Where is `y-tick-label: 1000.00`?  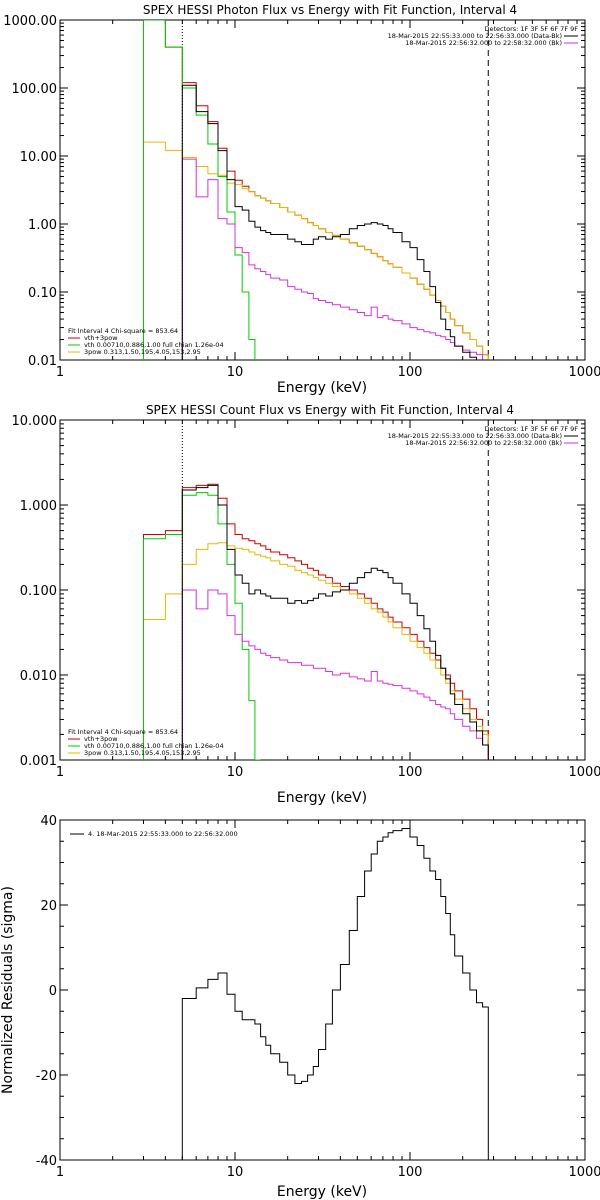 y-tick-label: 1000.00 is located at coordinates (30, 21).